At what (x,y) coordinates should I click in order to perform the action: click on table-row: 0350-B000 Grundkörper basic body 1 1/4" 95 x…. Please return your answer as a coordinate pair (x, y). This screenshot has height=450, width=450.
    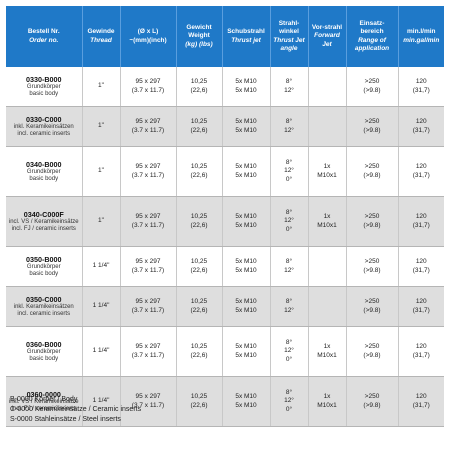
    Looking at the image, I should click on (225, 266).